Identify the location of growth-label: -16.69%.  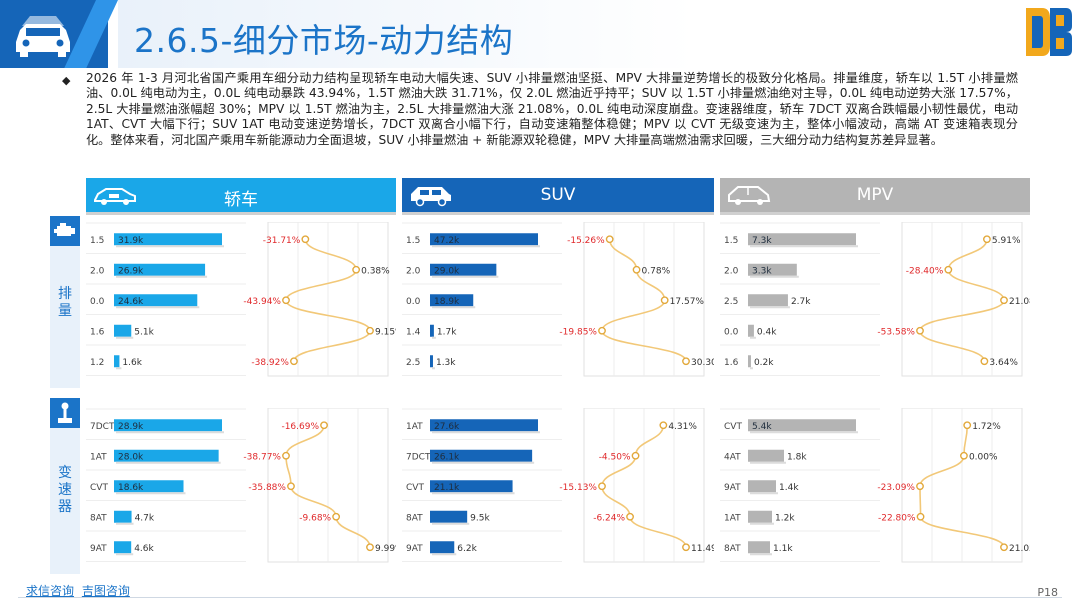
(300, 427).